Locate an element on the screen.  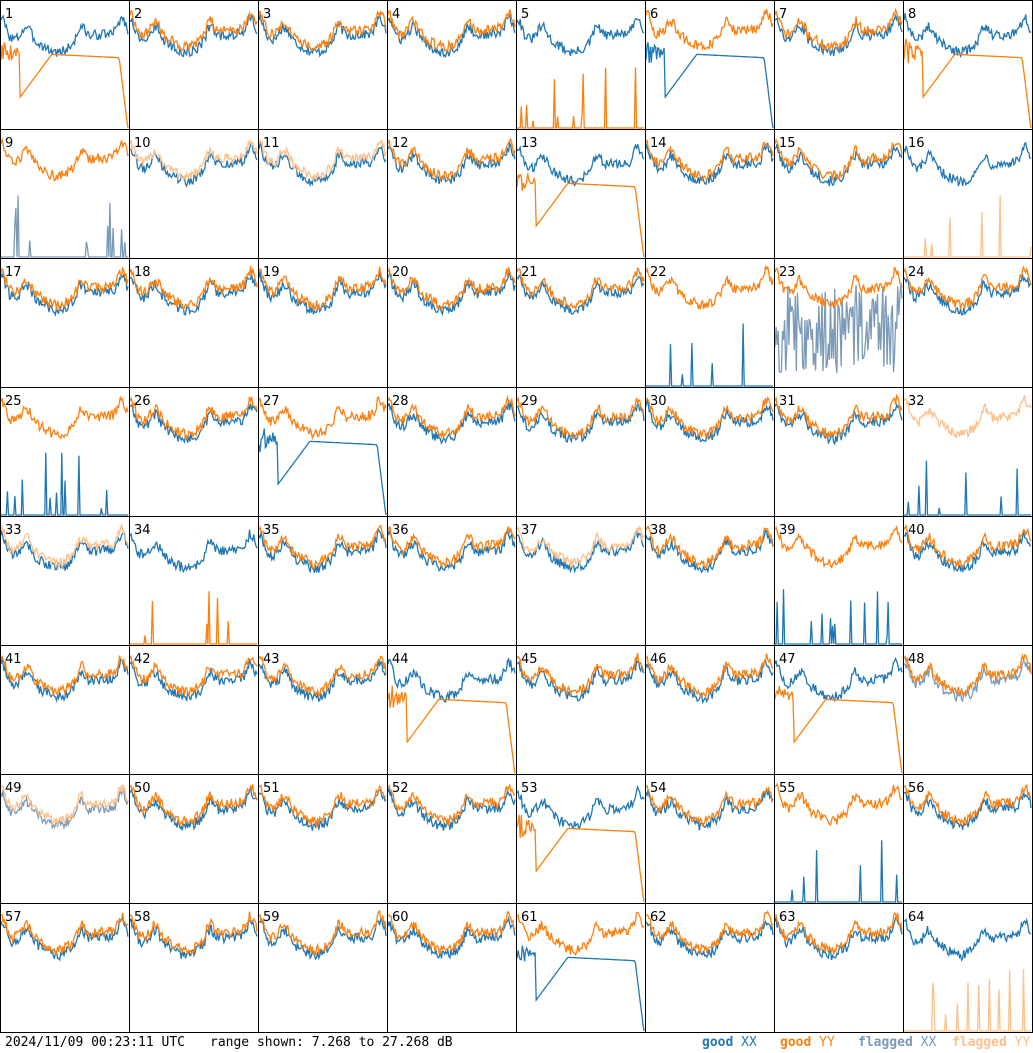
antenna-panel: 6 is located at coordinates (710, 65).